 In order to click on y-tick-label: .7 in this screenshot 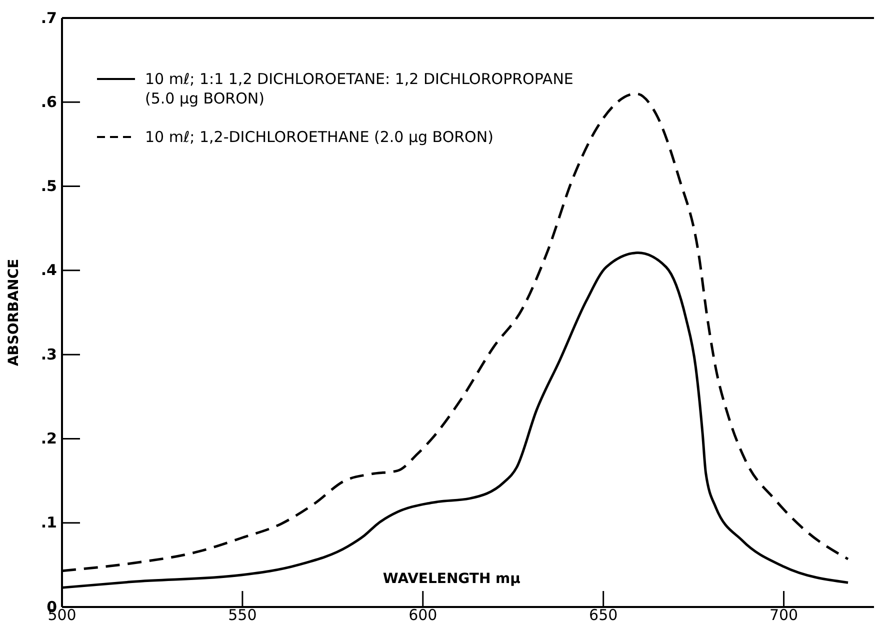, I will do `click(48, 17)`.